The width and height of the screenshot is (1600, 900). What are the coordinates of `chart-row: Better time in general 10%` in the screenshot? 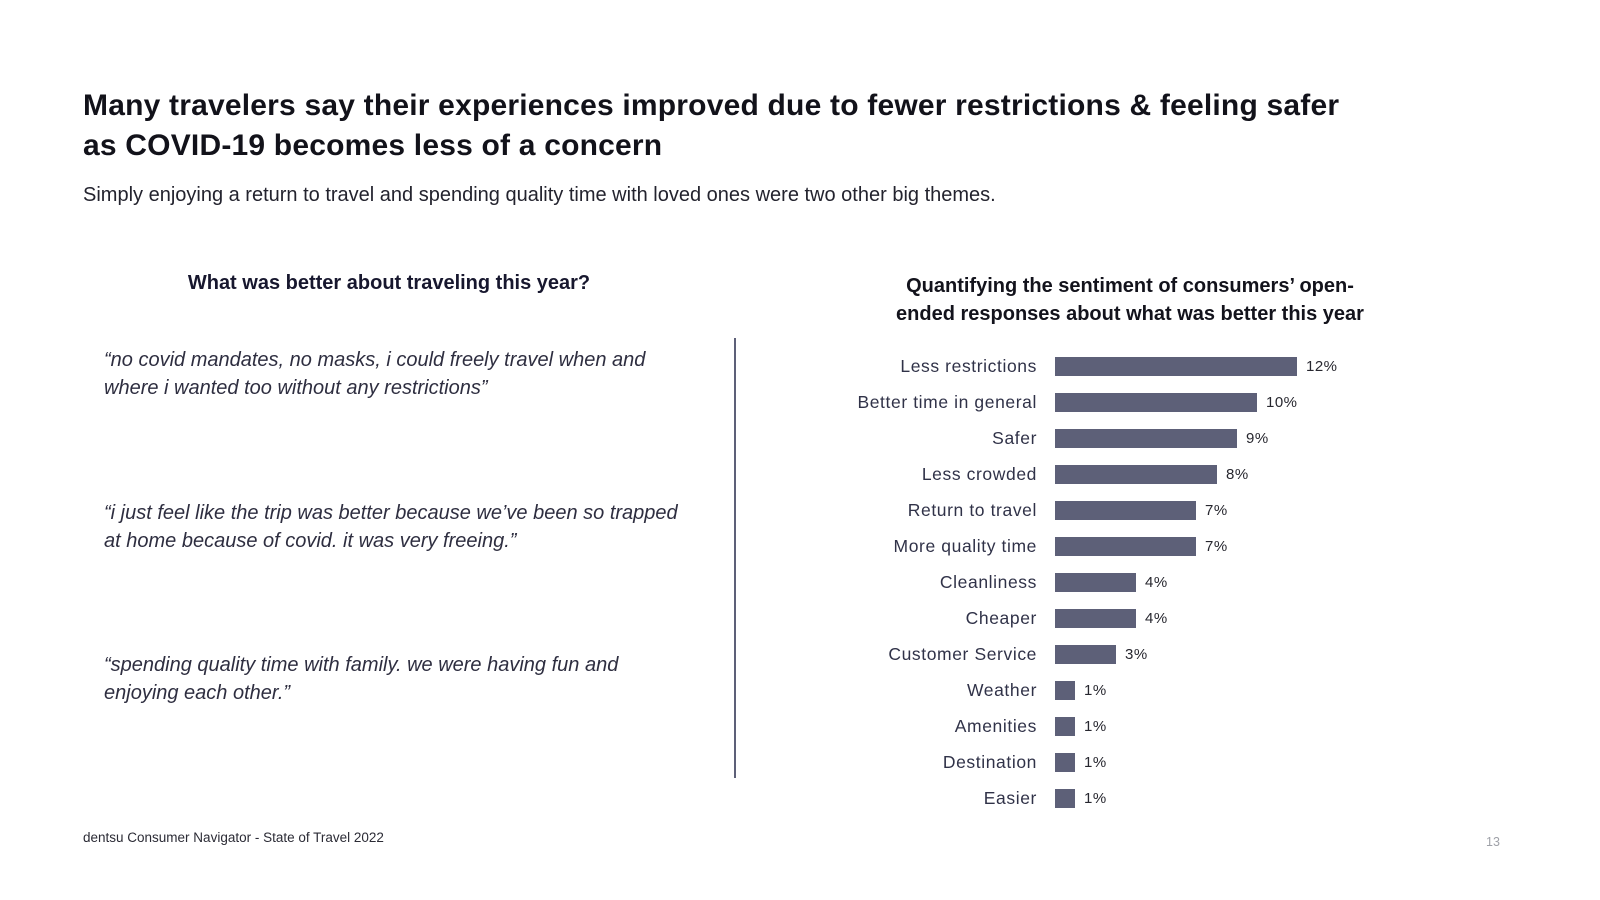 It's located at (1103, 402).